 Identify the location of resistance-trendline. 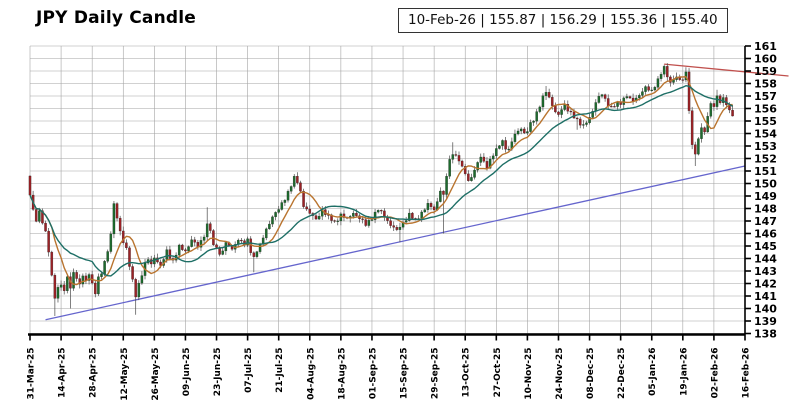
(726, 70).